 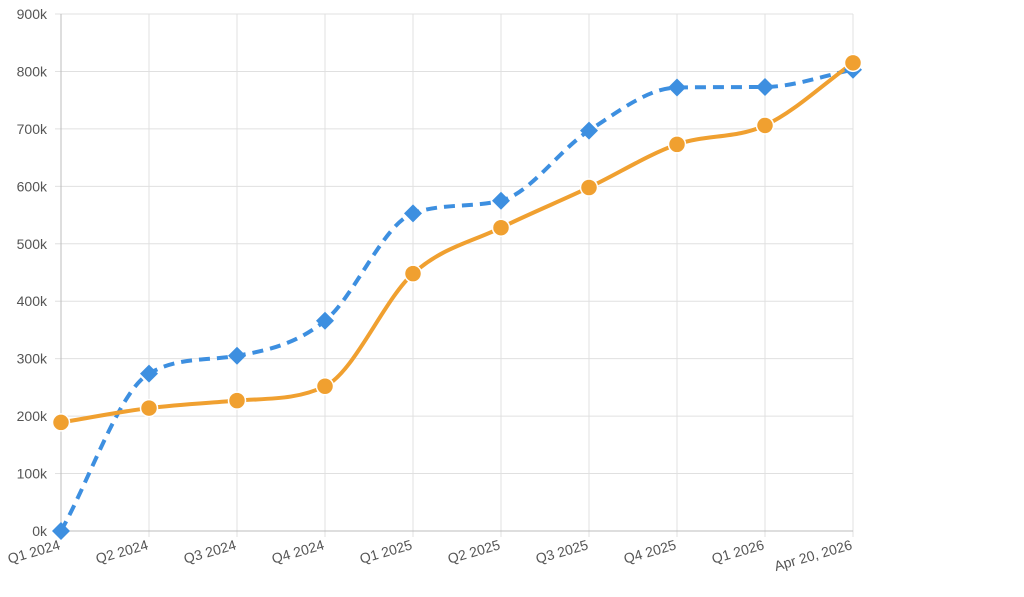 I want to click on y-tick-label: 300k, so click(x=32, y=359).